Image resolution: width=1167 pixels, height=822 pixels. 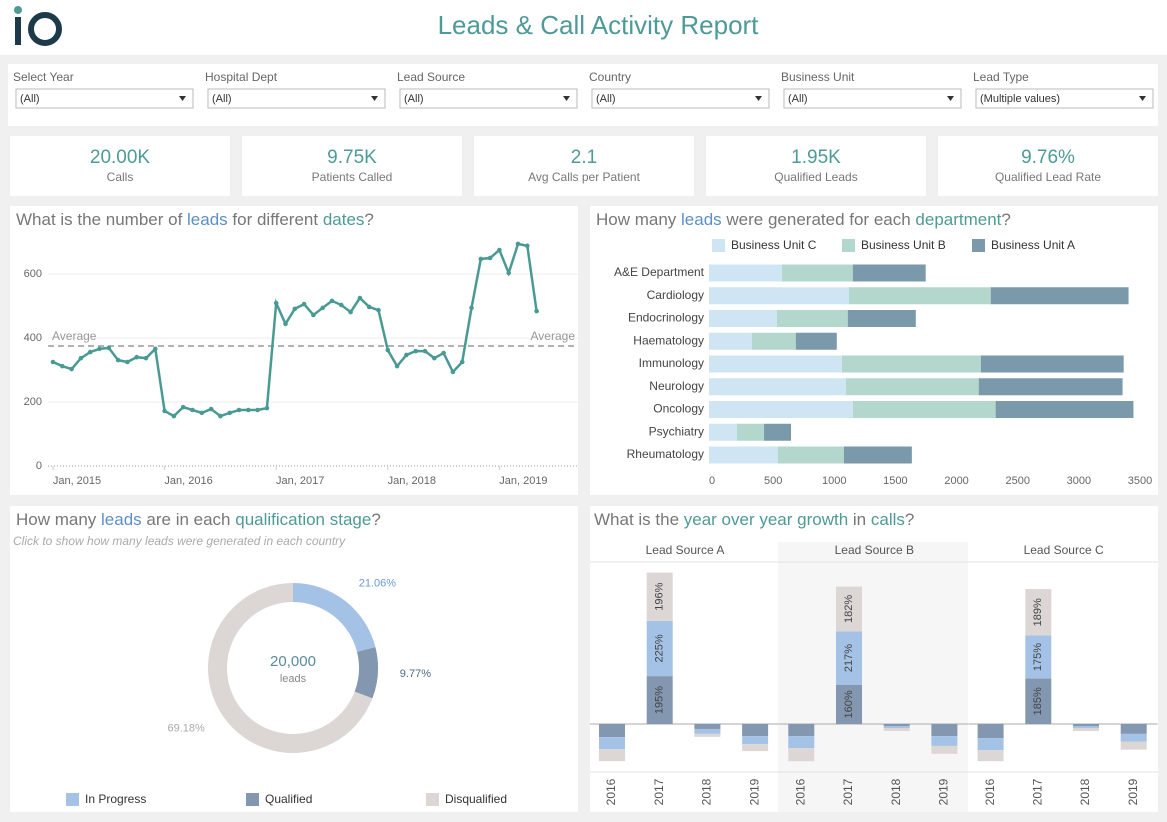 I want to click on title-part: What is the, so click(x=639, y=519).